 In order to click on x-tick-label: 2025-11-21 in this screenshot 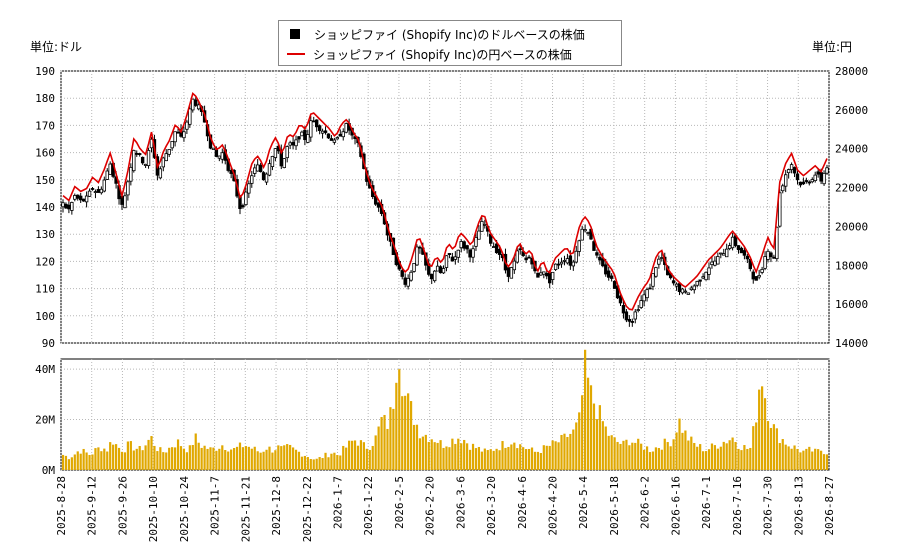, I will do `click(245, 509)`.